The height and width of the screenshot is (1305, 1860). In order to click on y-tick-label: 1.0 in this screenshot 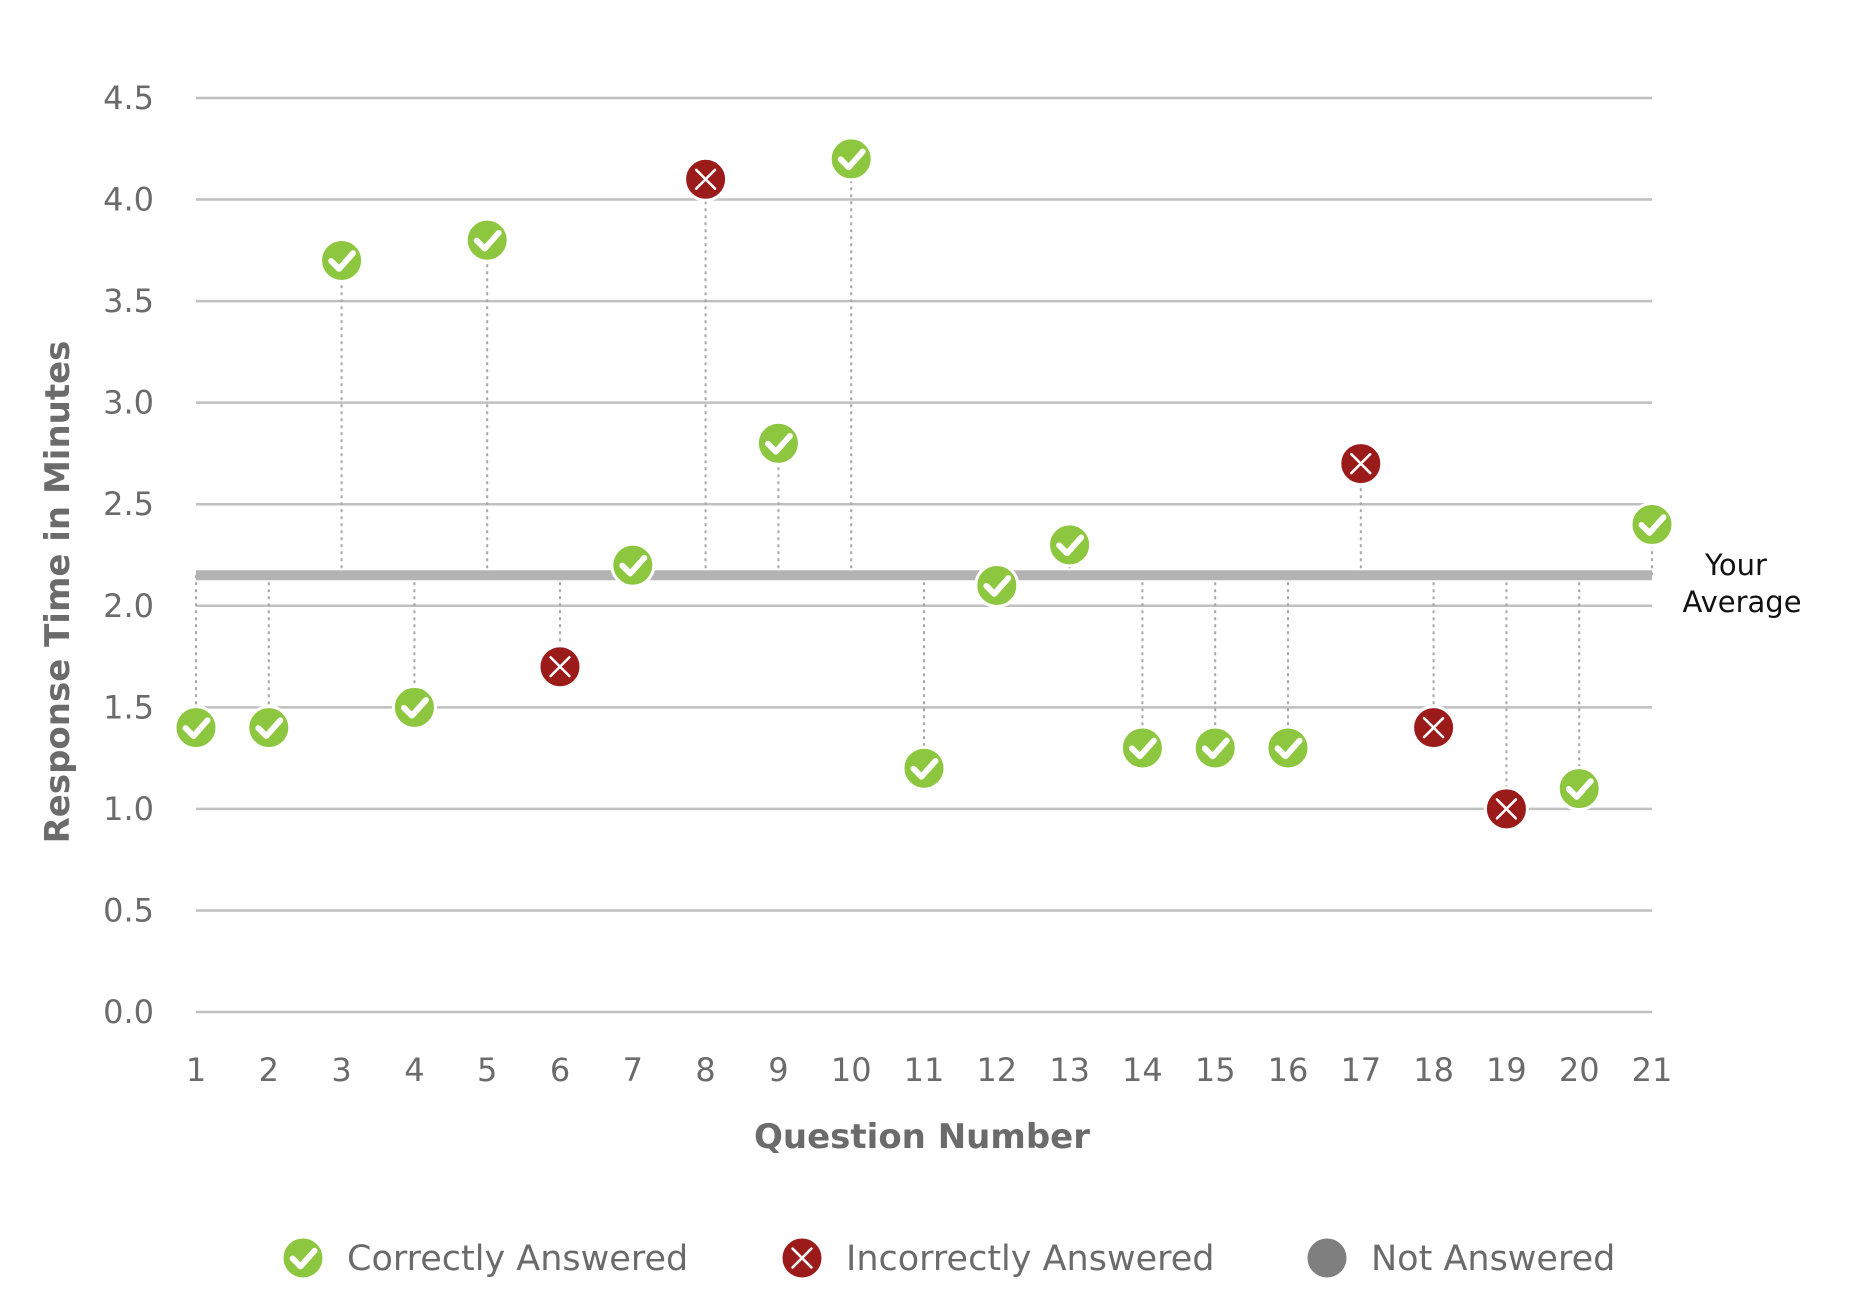, I will do `click(128, 809)`.